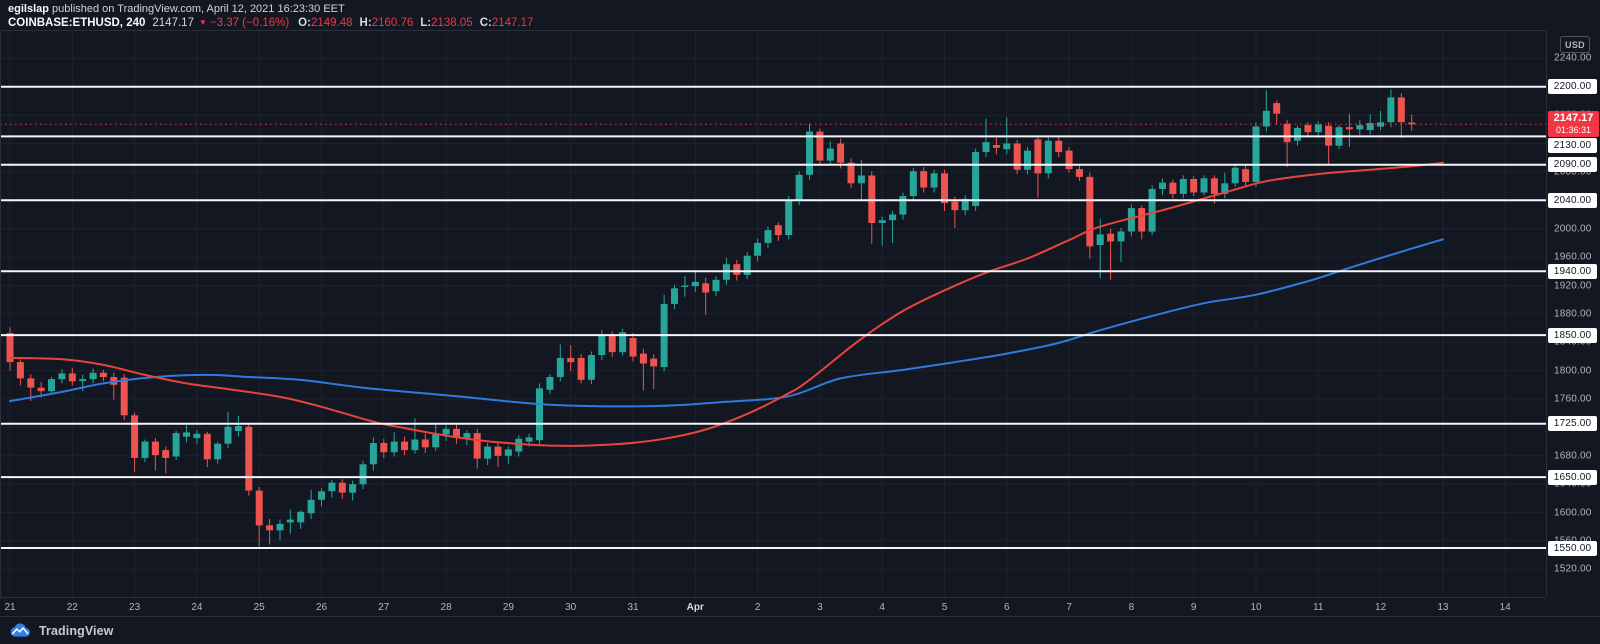 The width and height of the screenshot is (1600, 644). I want to click on price-tick: 1600.00, so click(1573, 513).